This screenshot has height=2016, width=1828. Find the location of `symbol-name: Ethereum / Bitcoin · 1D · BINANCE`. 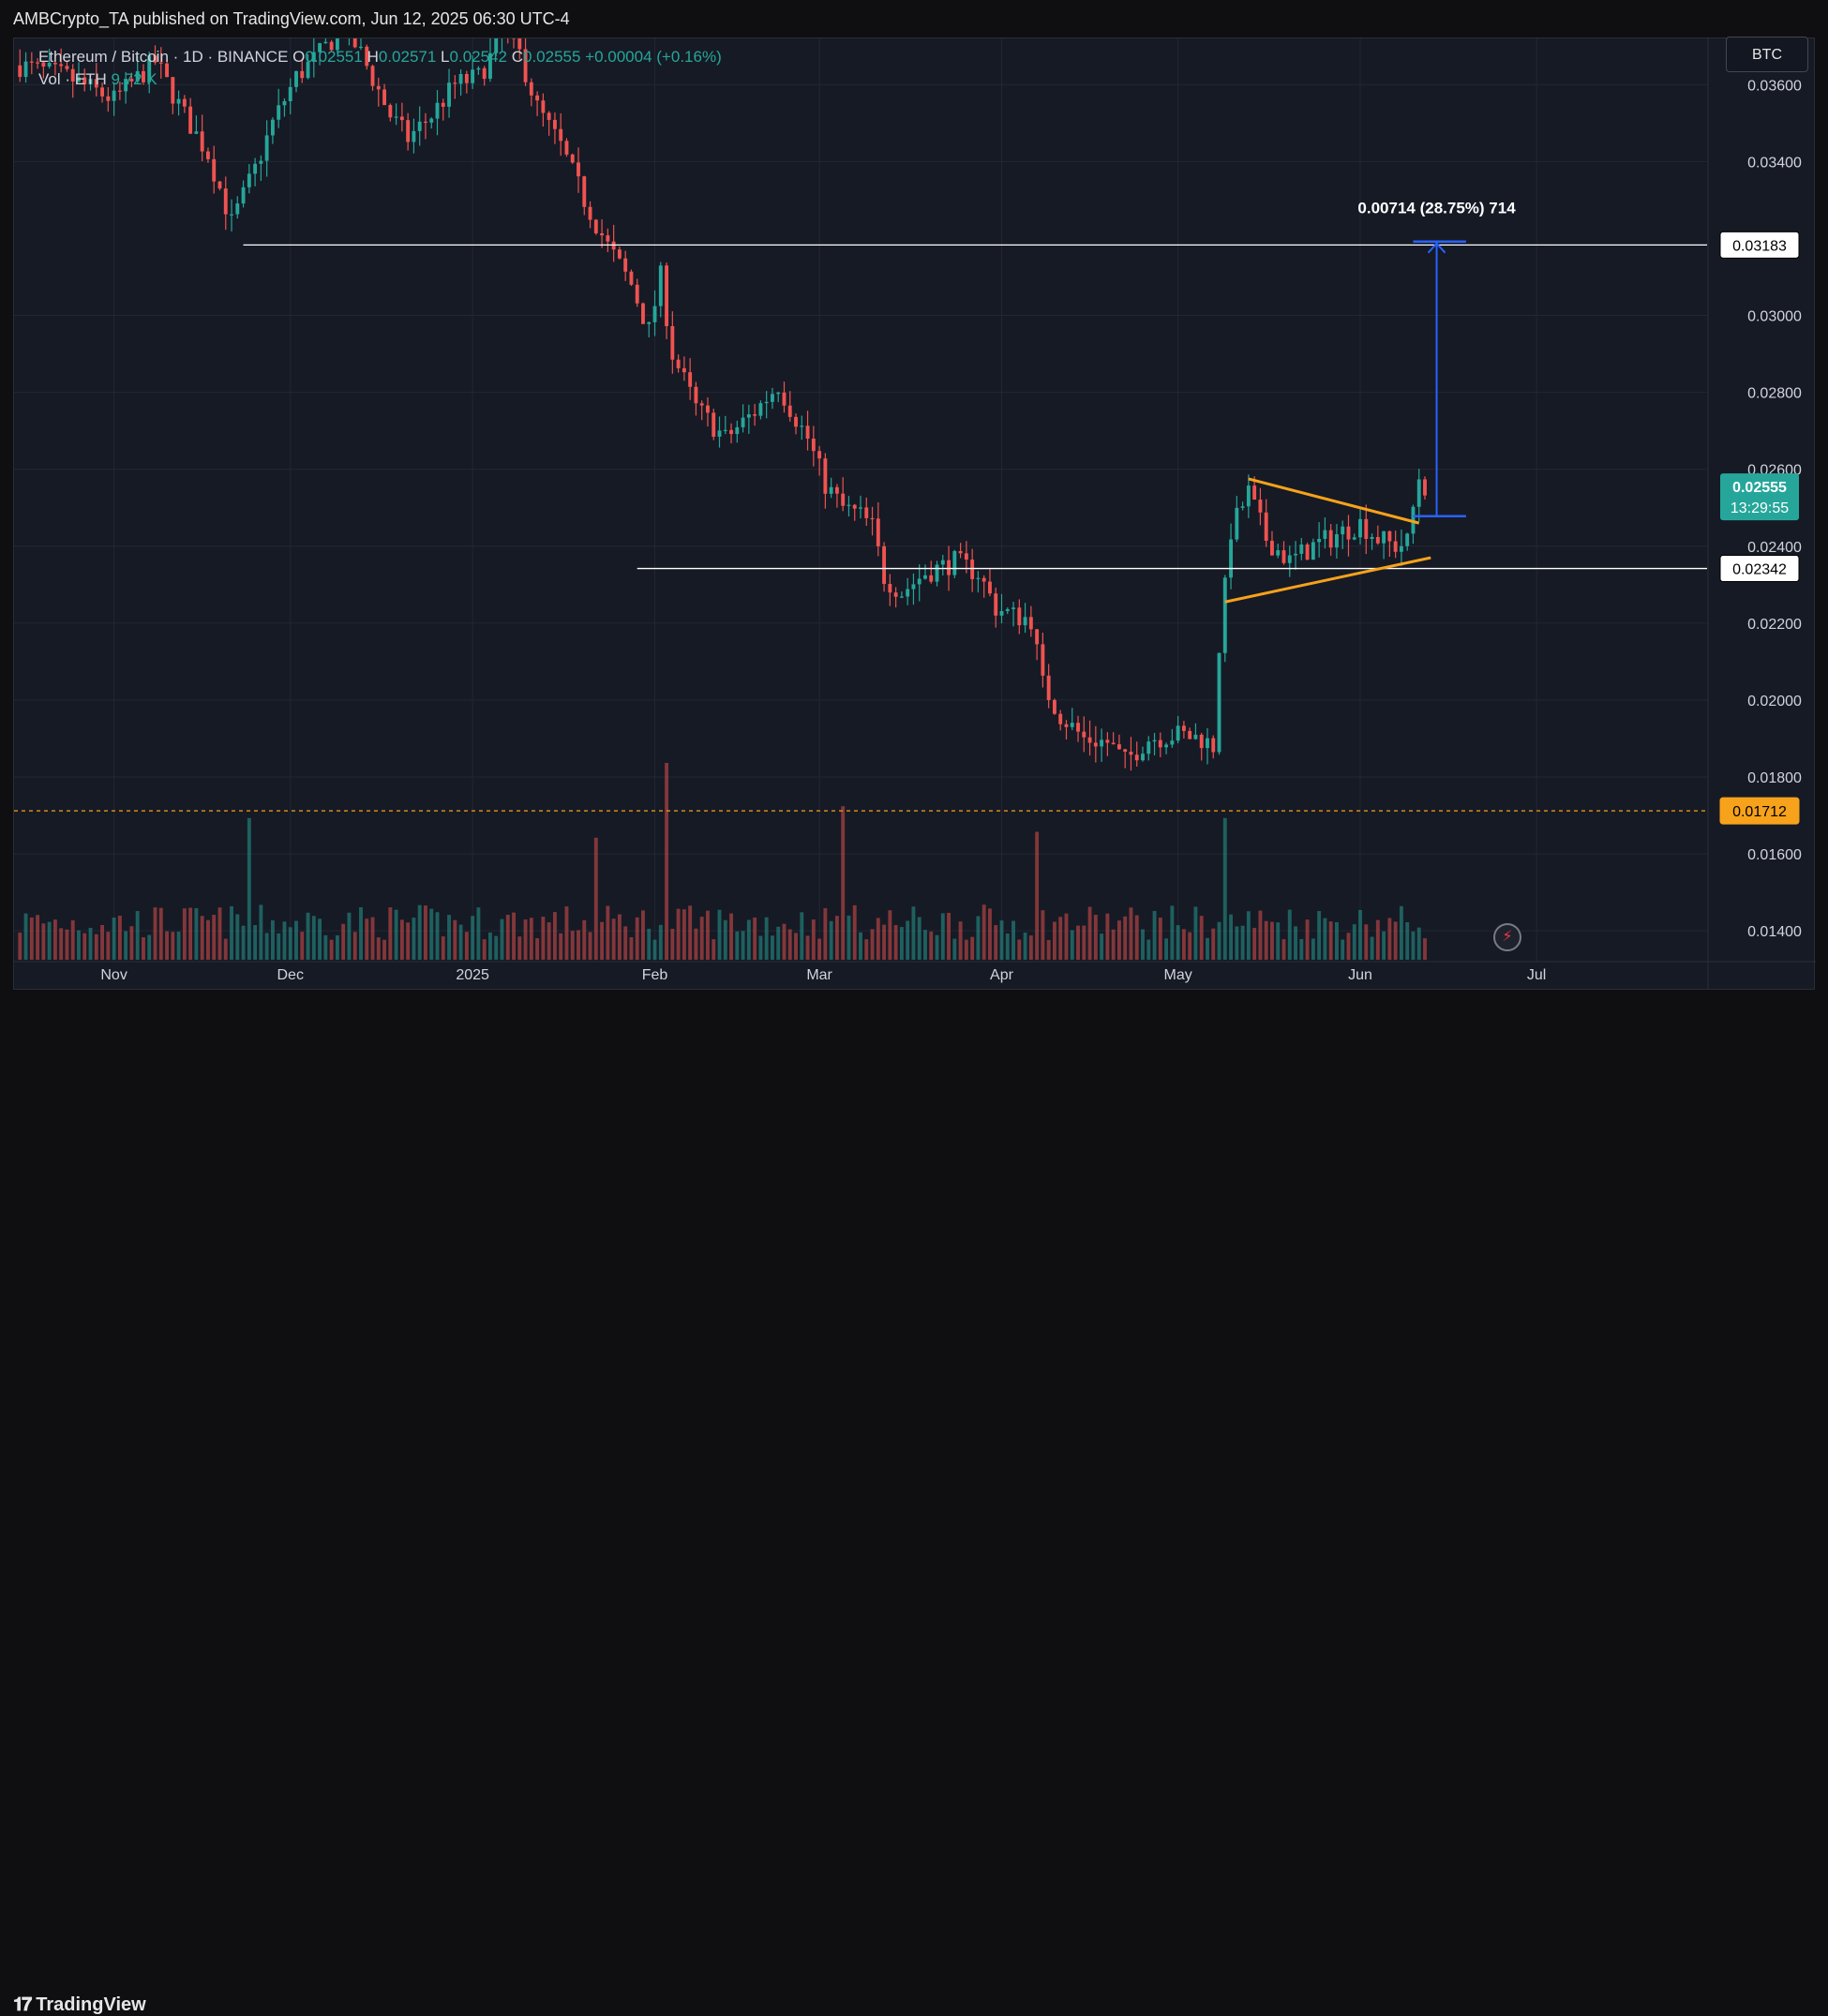

symbol-name: Ethereum / Bitcoin · 1D · BINANCE is located at coordinates (163, 57).